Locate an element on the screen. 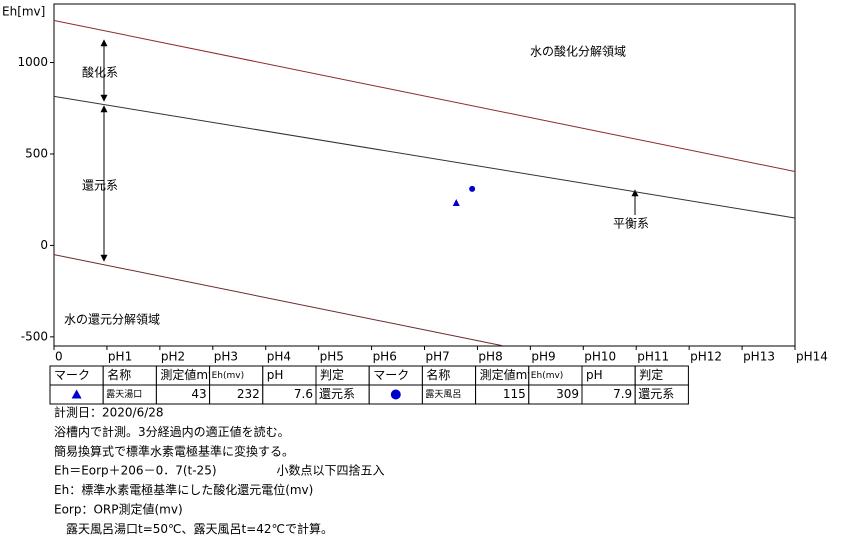 The width and height of the screenshot is (849, 558). x-tick-label: pH9 is located at coordinates (543, 357).